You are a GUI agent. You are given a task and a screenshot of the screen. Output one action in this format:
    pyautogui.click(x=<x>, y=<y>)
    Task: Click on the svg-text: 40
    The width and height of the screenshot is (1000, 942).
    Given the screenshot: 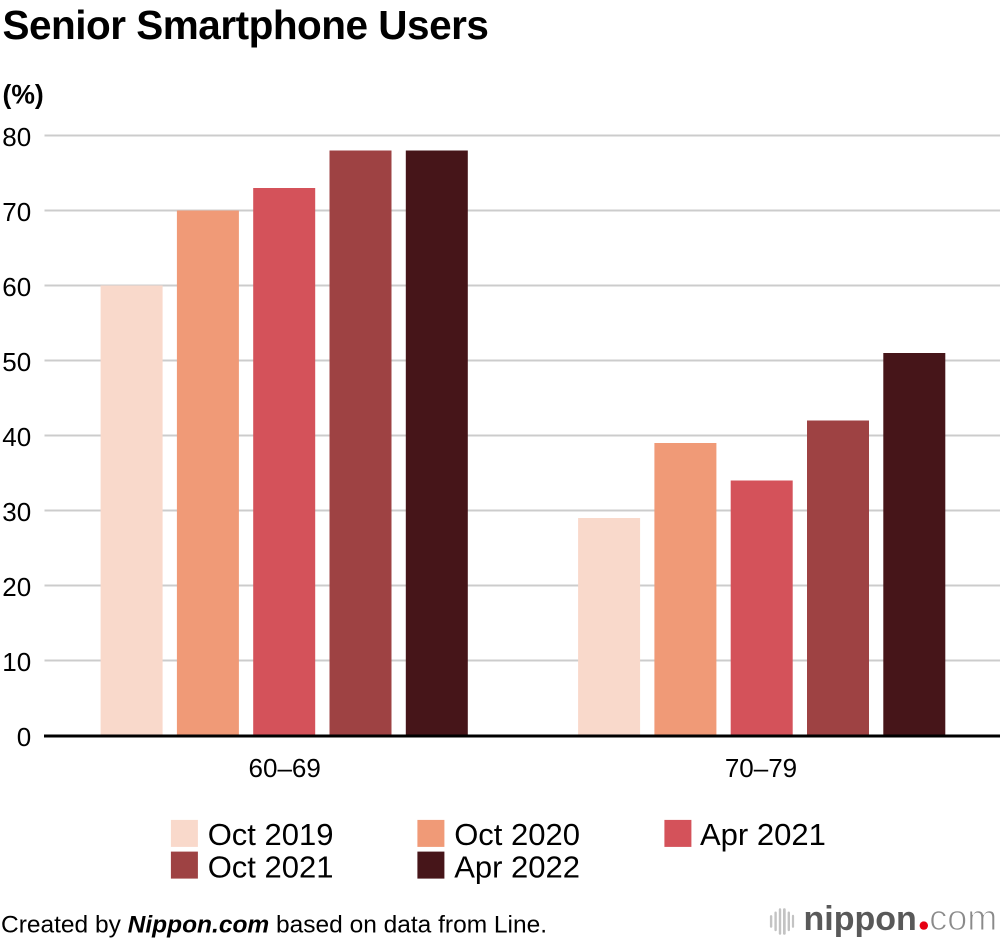 What is the action you would take?
    pyautogui.click(x=16, y=437)
    